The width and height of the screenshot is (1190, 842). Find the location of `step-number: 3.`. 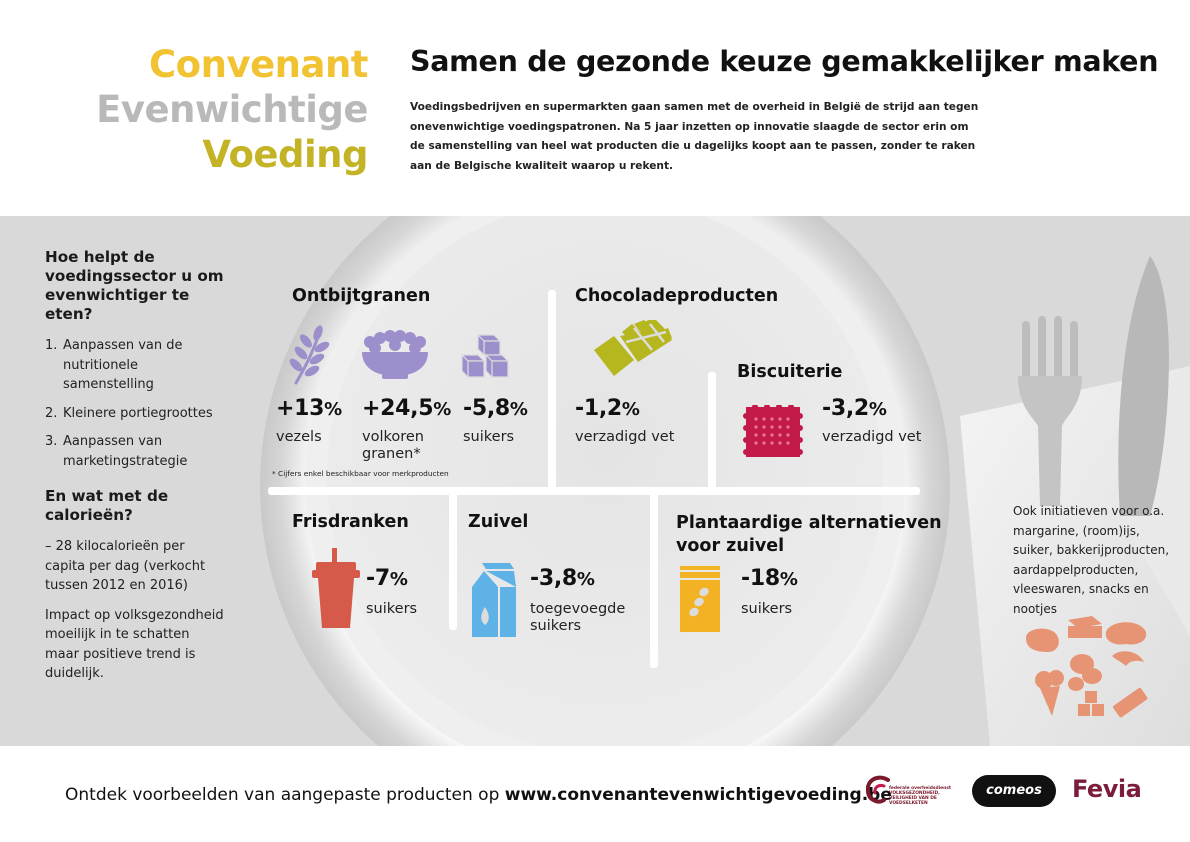

step-number: 3. is located at coordinates (51, 441).